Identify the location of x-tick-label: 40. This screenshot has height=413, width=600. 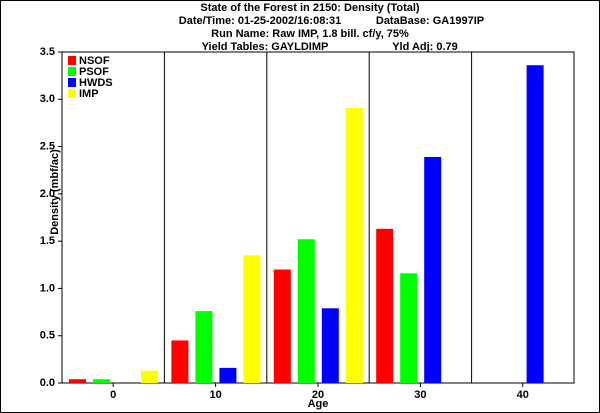
(523, 395).